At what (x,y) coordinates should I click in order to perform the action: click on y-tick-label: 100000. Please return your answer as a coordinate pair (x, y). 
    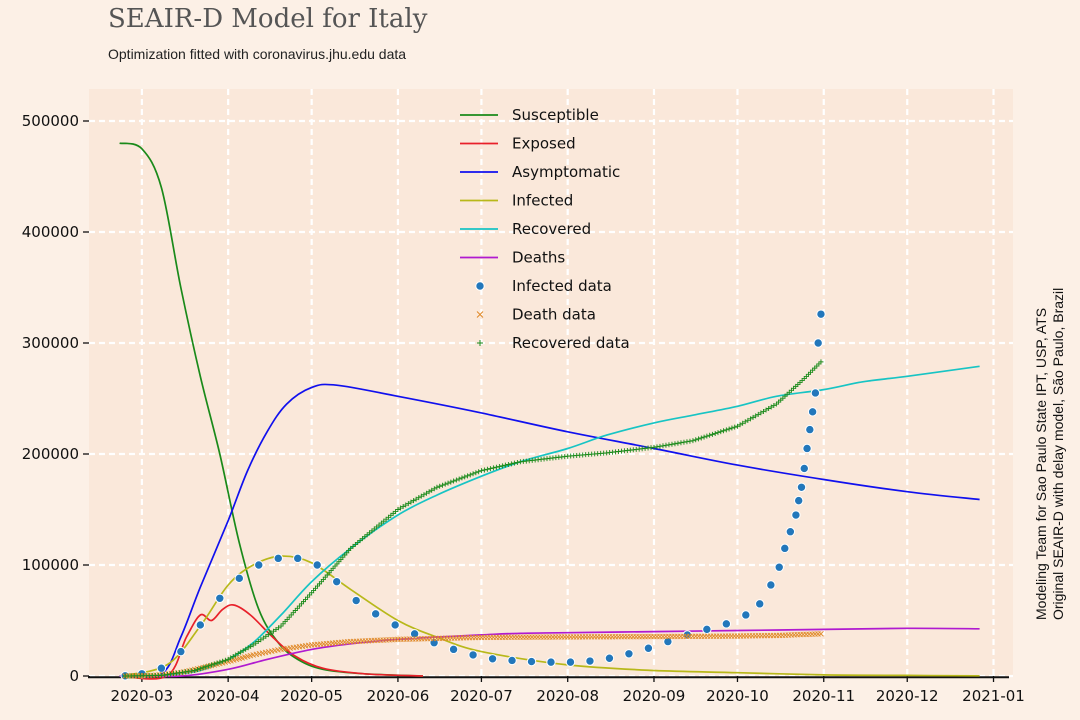
    Looking at the image, I should click on (50, 565).